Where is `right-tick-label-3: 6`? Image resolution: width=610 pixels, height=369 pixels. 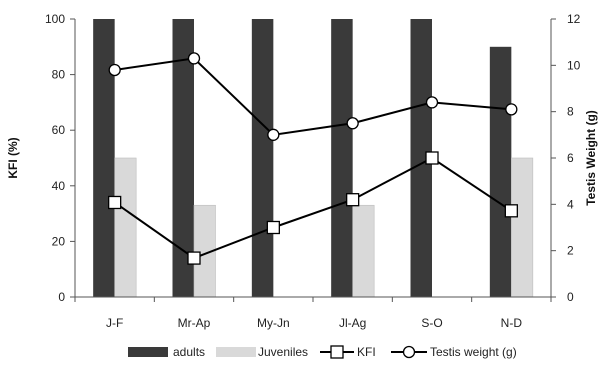 right-tick-label-3: 6 is located at coordinates (570, 158).